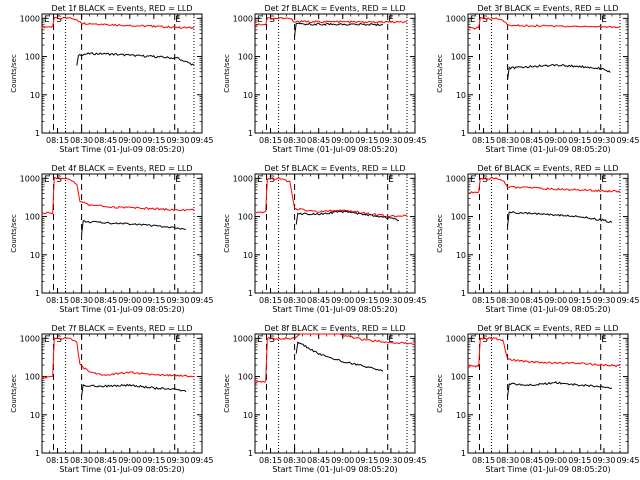  What do you see at coordinates (547, 8) in the screenshot?
I see `panel-title: Det 3f BLACK = Events, RED = LLD` at bounding box center [547, 8].